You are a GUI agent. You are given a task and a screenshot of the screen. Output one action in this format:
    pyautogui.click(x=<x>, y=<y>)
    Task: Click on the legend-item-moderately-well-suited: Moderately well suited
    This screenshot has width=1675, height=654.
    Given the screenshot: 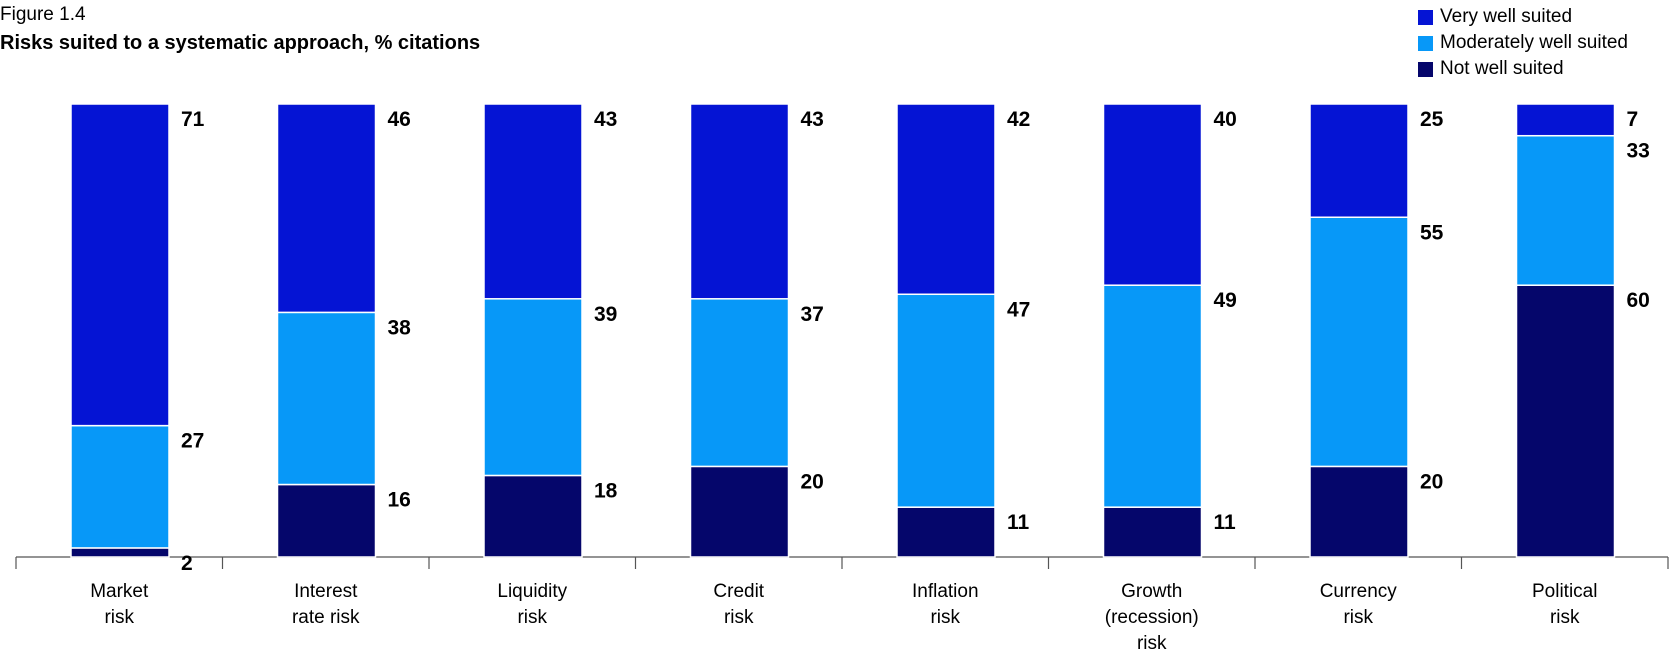 What is the action you would take?
    pyautogui.click(x=1523, y=43)
    